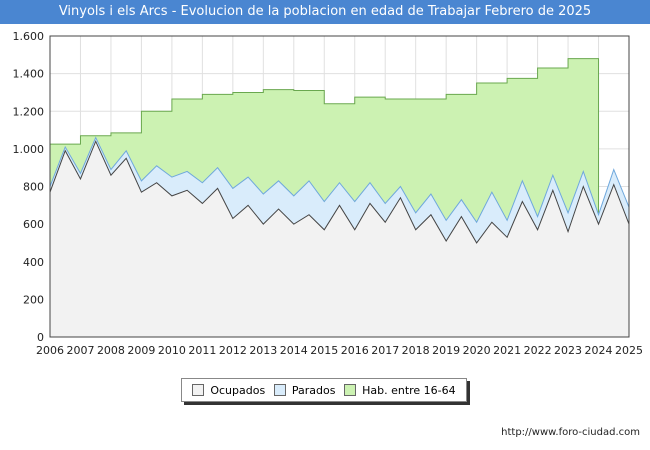 This screenshot has height=450, width=650. Describe the element at coordinates (29, 36) in the screenshot. I see `y-tick-label: 1.600` at that location.